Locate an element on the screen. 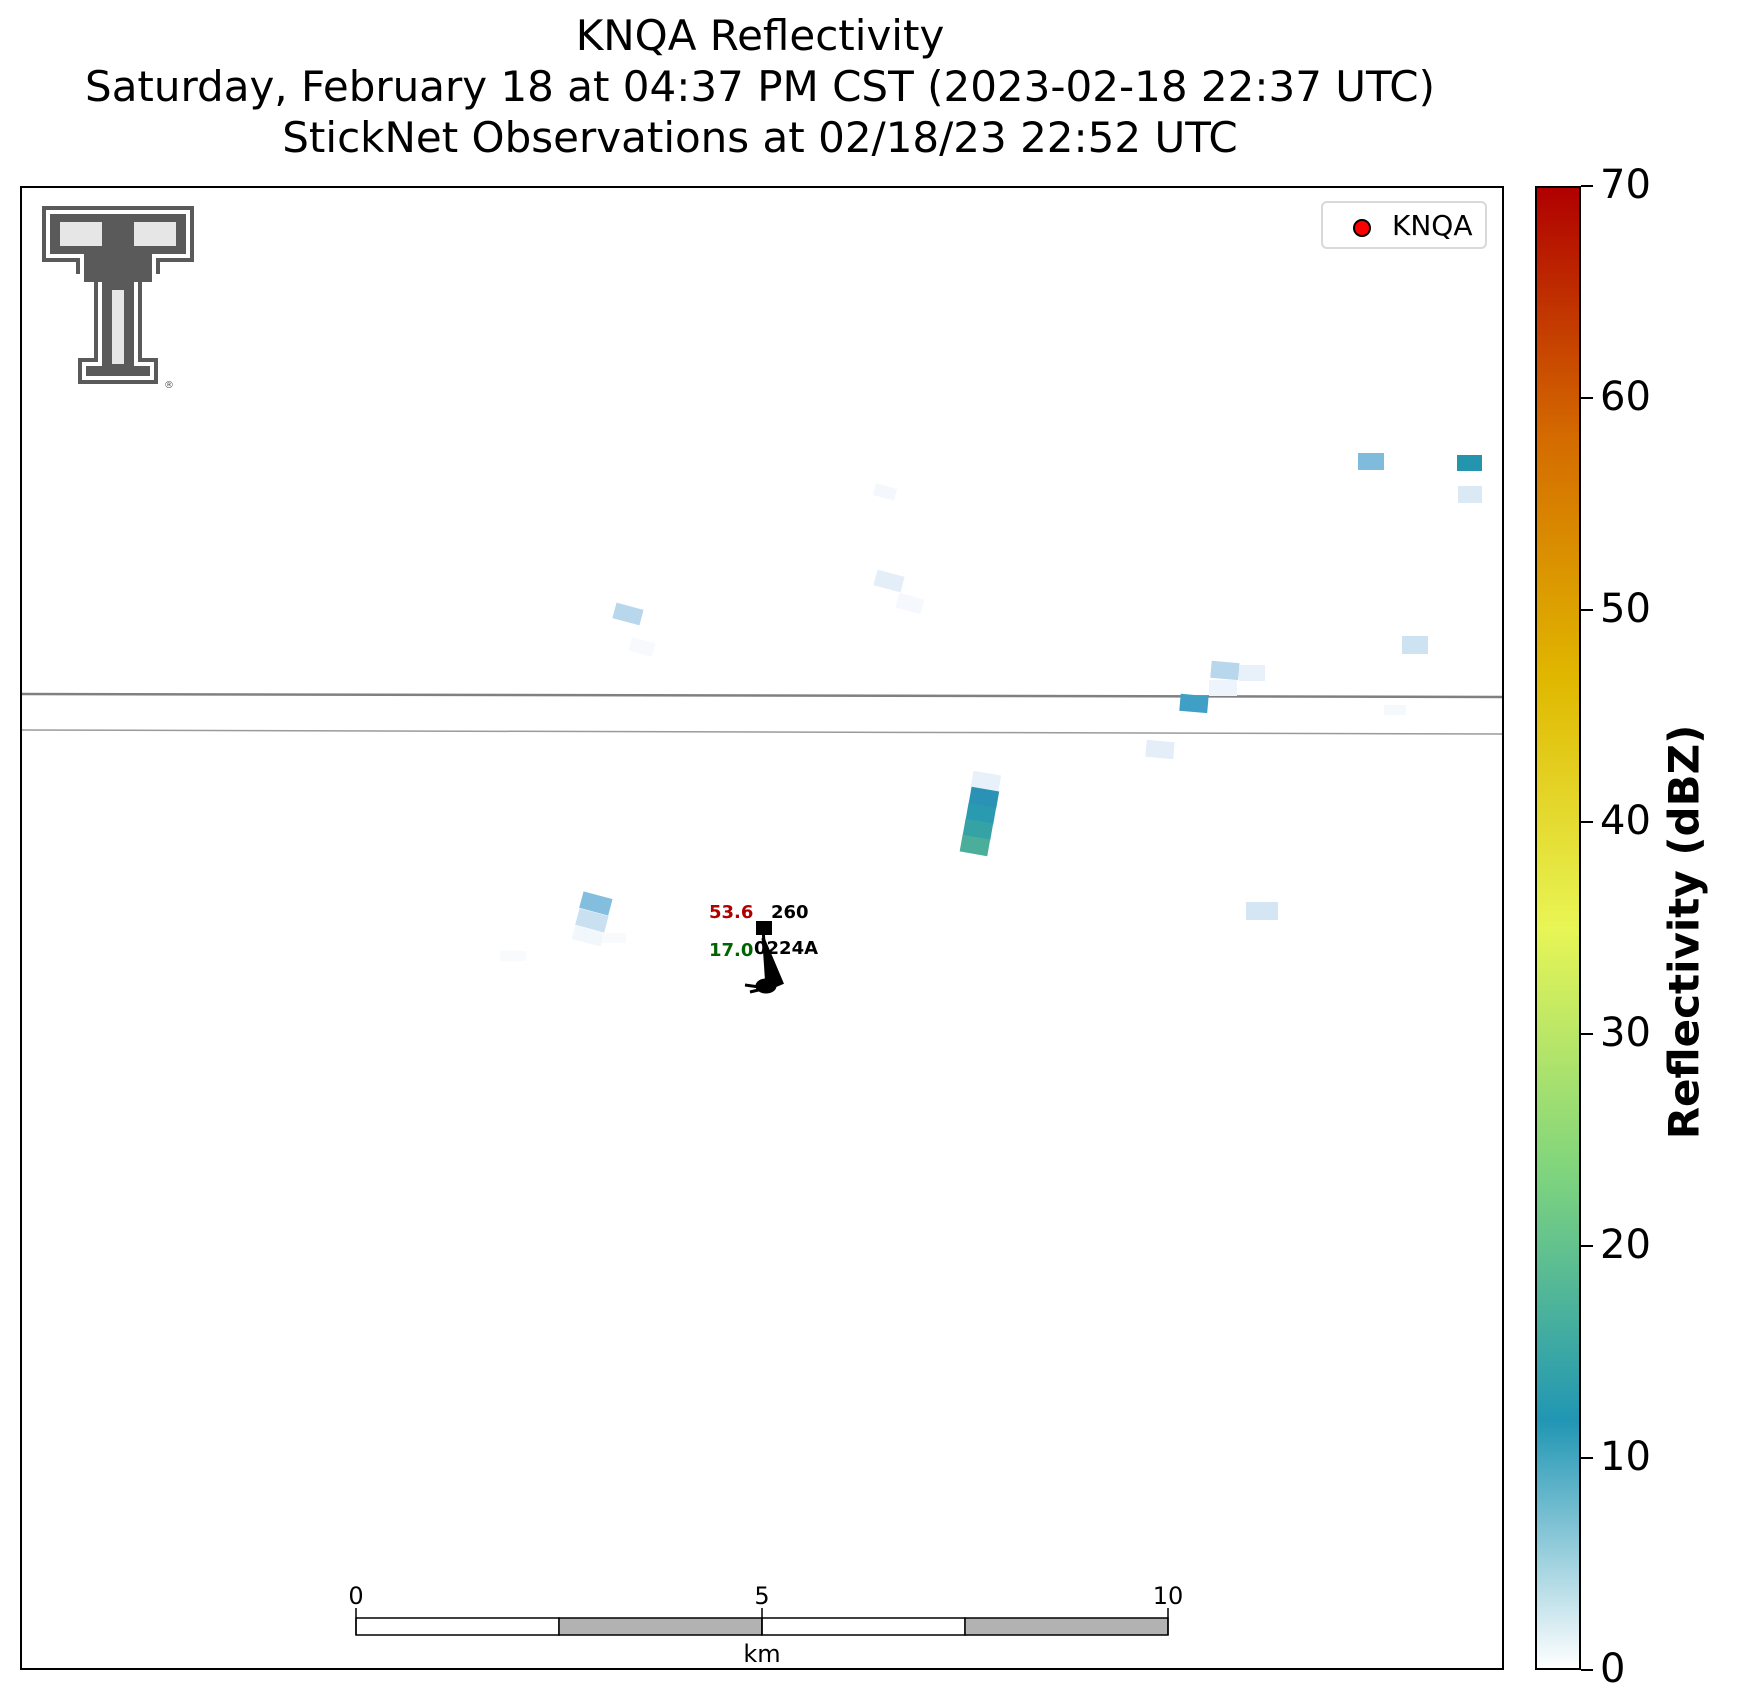  colorbar-tick-label: 50 is located at coordinates (1625, 609).